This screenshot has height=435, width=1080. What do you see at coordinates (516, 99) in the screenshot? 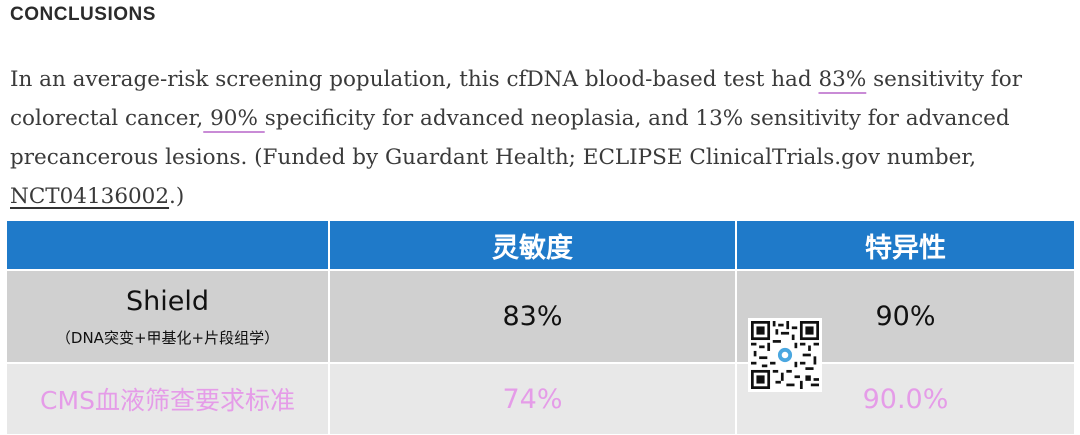
I see `paragraph-text-2: sensitivity for colorectal cancer,` at bounding box center [516, 99].